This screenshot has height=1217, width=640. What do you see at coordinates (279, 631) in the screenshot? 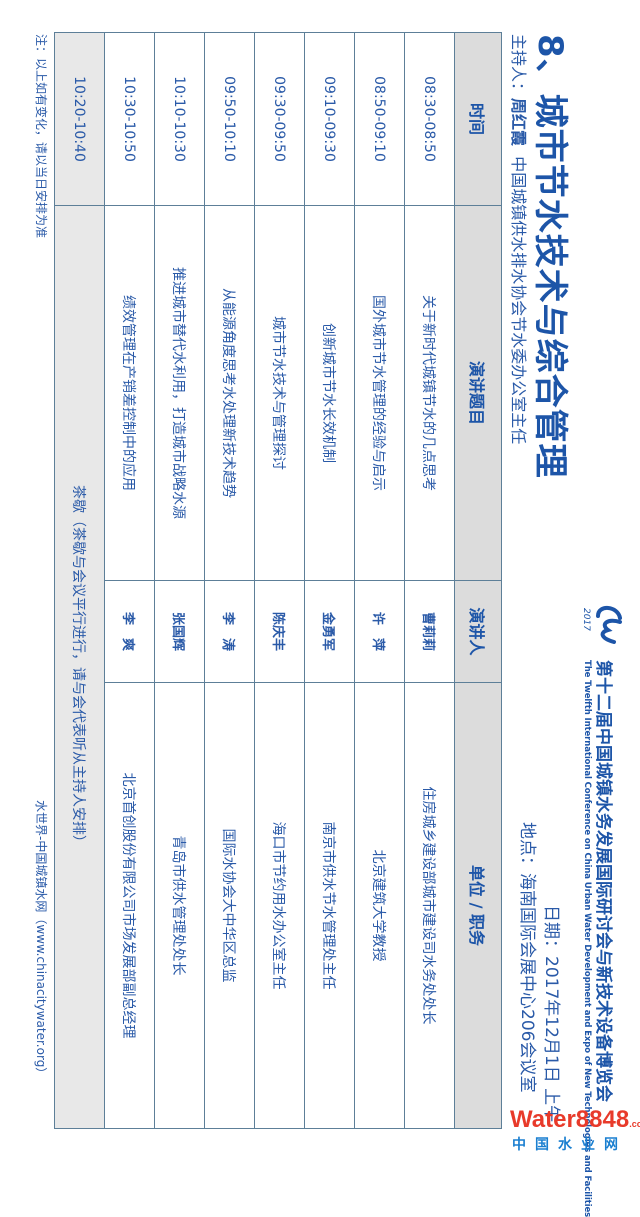
I see `speaker-cell: 陈庆丰` at bounding box center [279, 631].